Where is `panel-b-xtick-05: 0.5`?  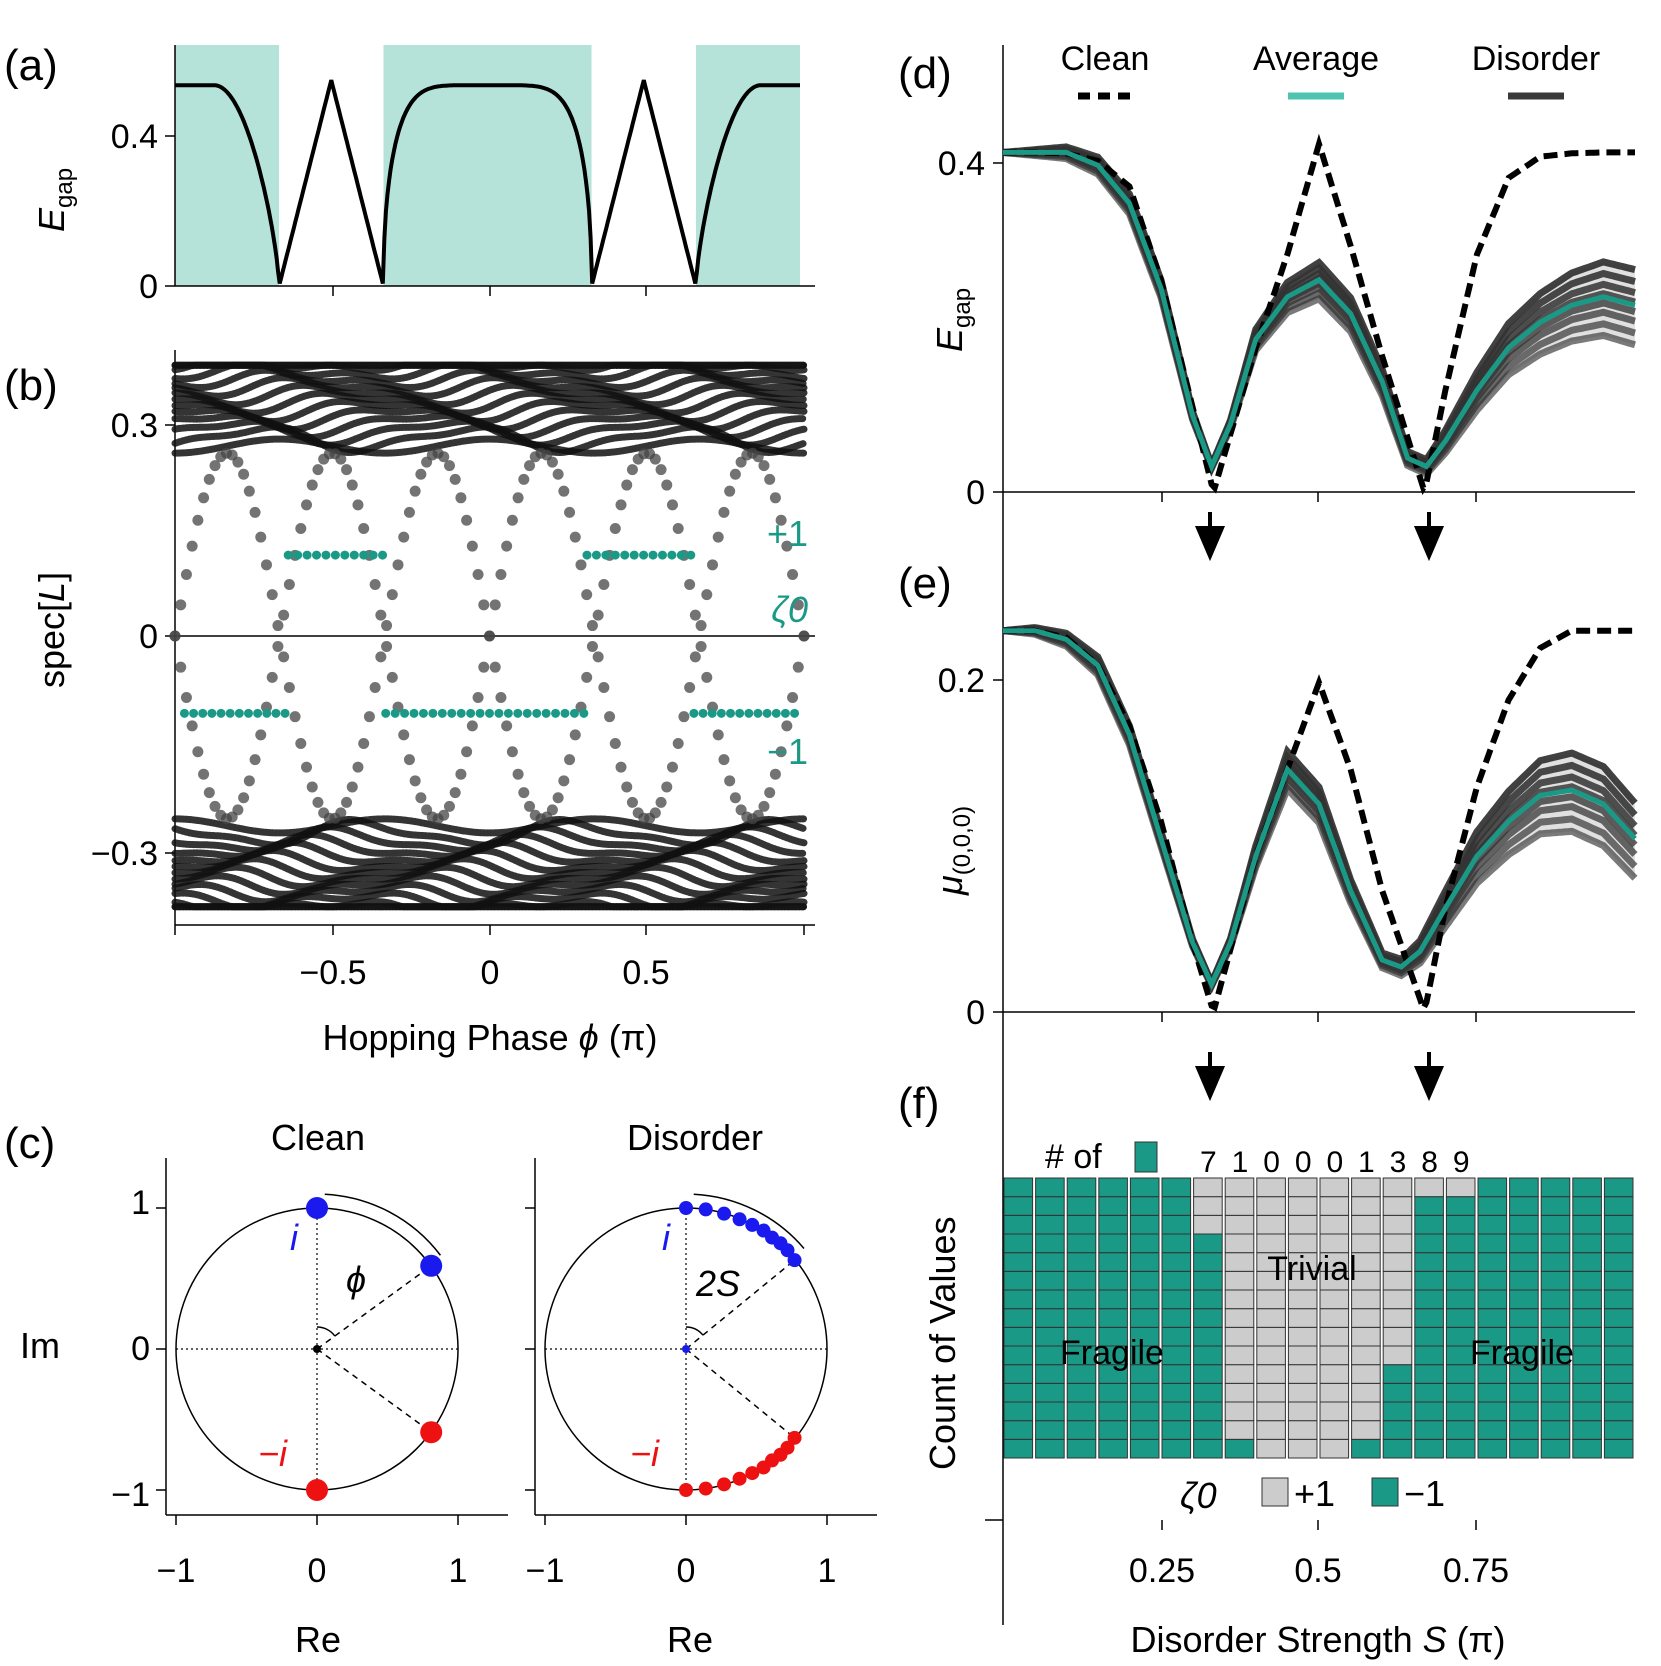
panel-b-xtick-05: 0.5 is located at coordinates (645, 973).